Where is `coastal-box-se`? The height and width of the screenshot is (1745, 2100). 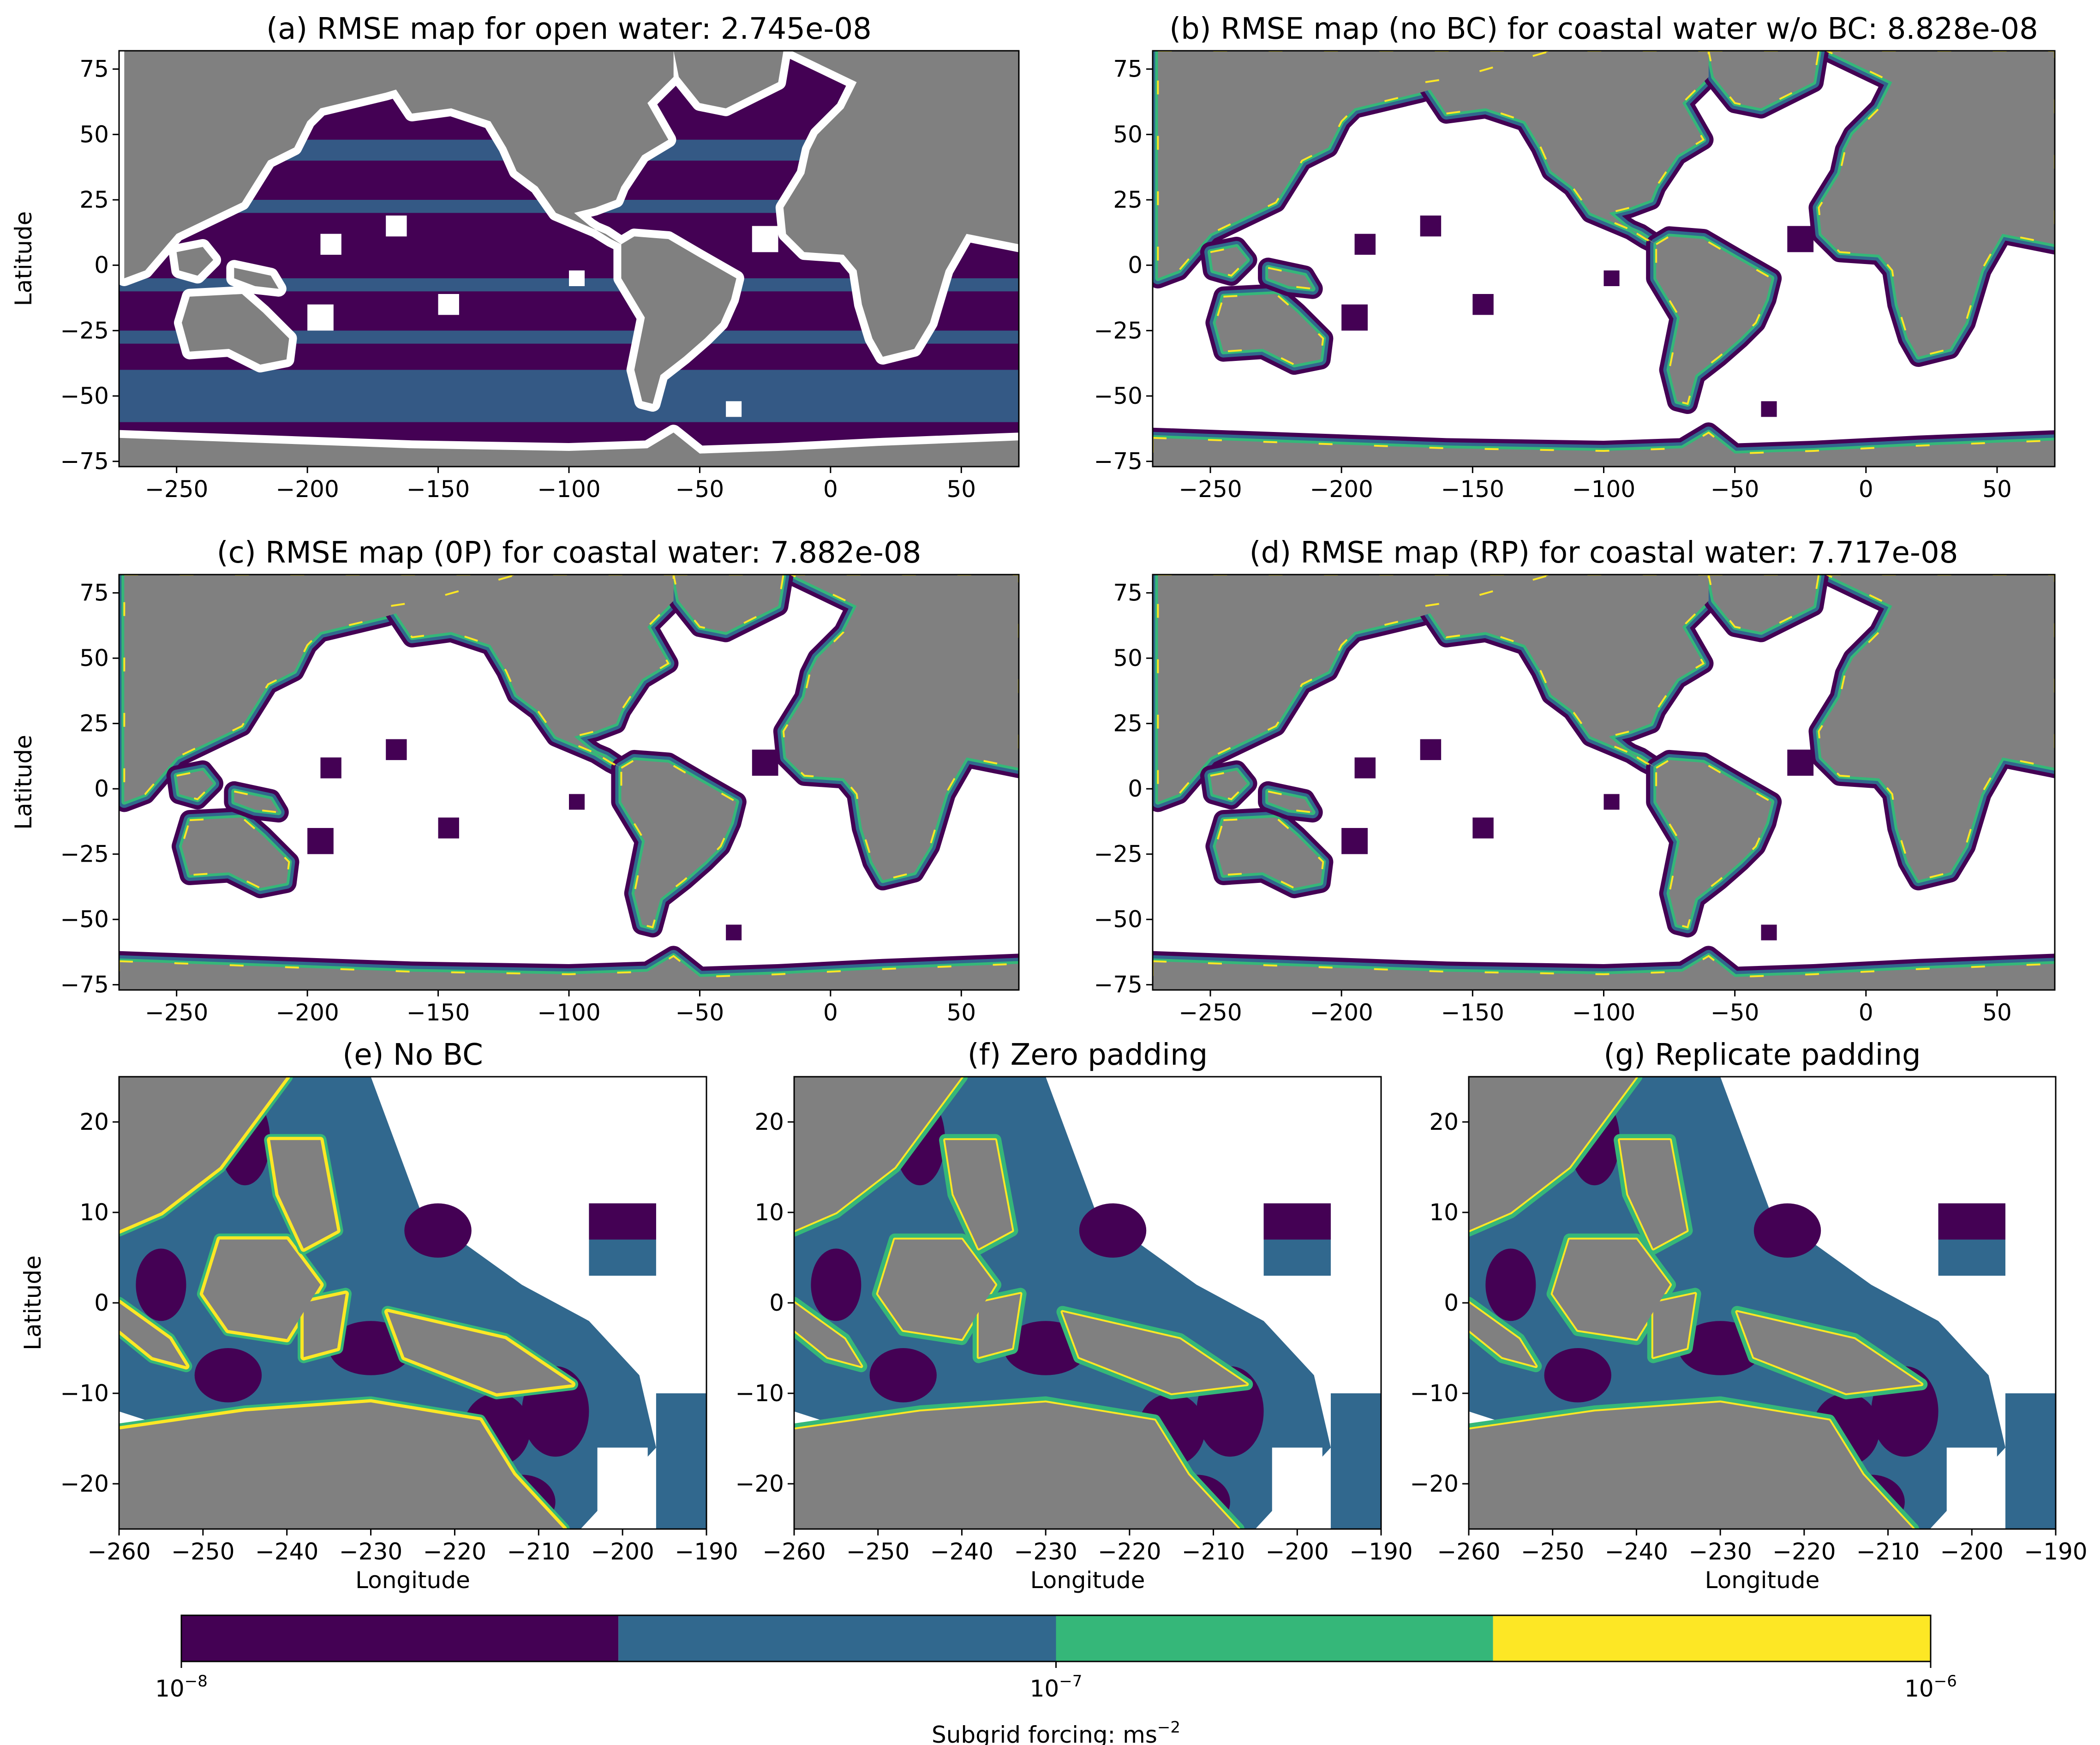
coastal-box-se is located at coordinates (681, 1461).